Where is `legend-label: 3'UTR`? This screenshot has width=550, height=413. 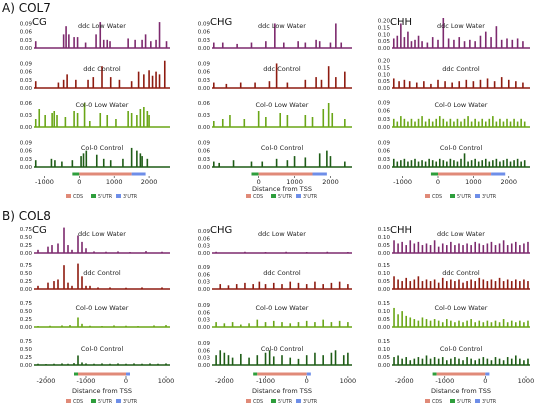
legend-label: 3'UTR is located at coordinates (310, 402).